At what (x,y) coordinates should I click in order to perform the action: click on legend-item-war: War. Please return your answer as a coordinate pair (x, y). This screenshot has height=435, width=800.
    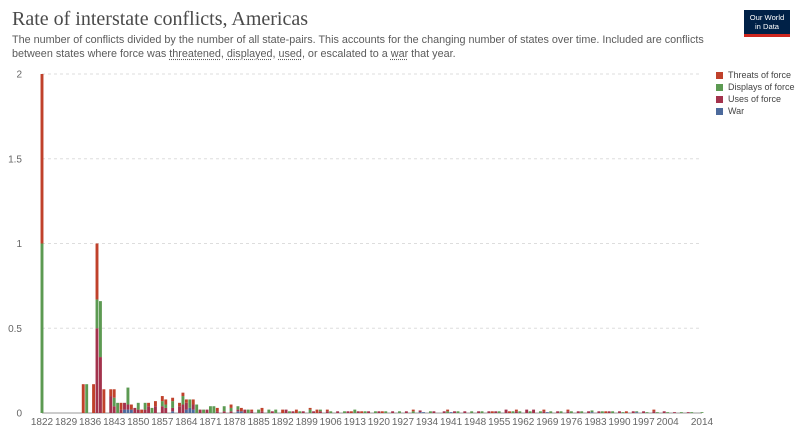
    Looking at the image, I should click on (755, 111).